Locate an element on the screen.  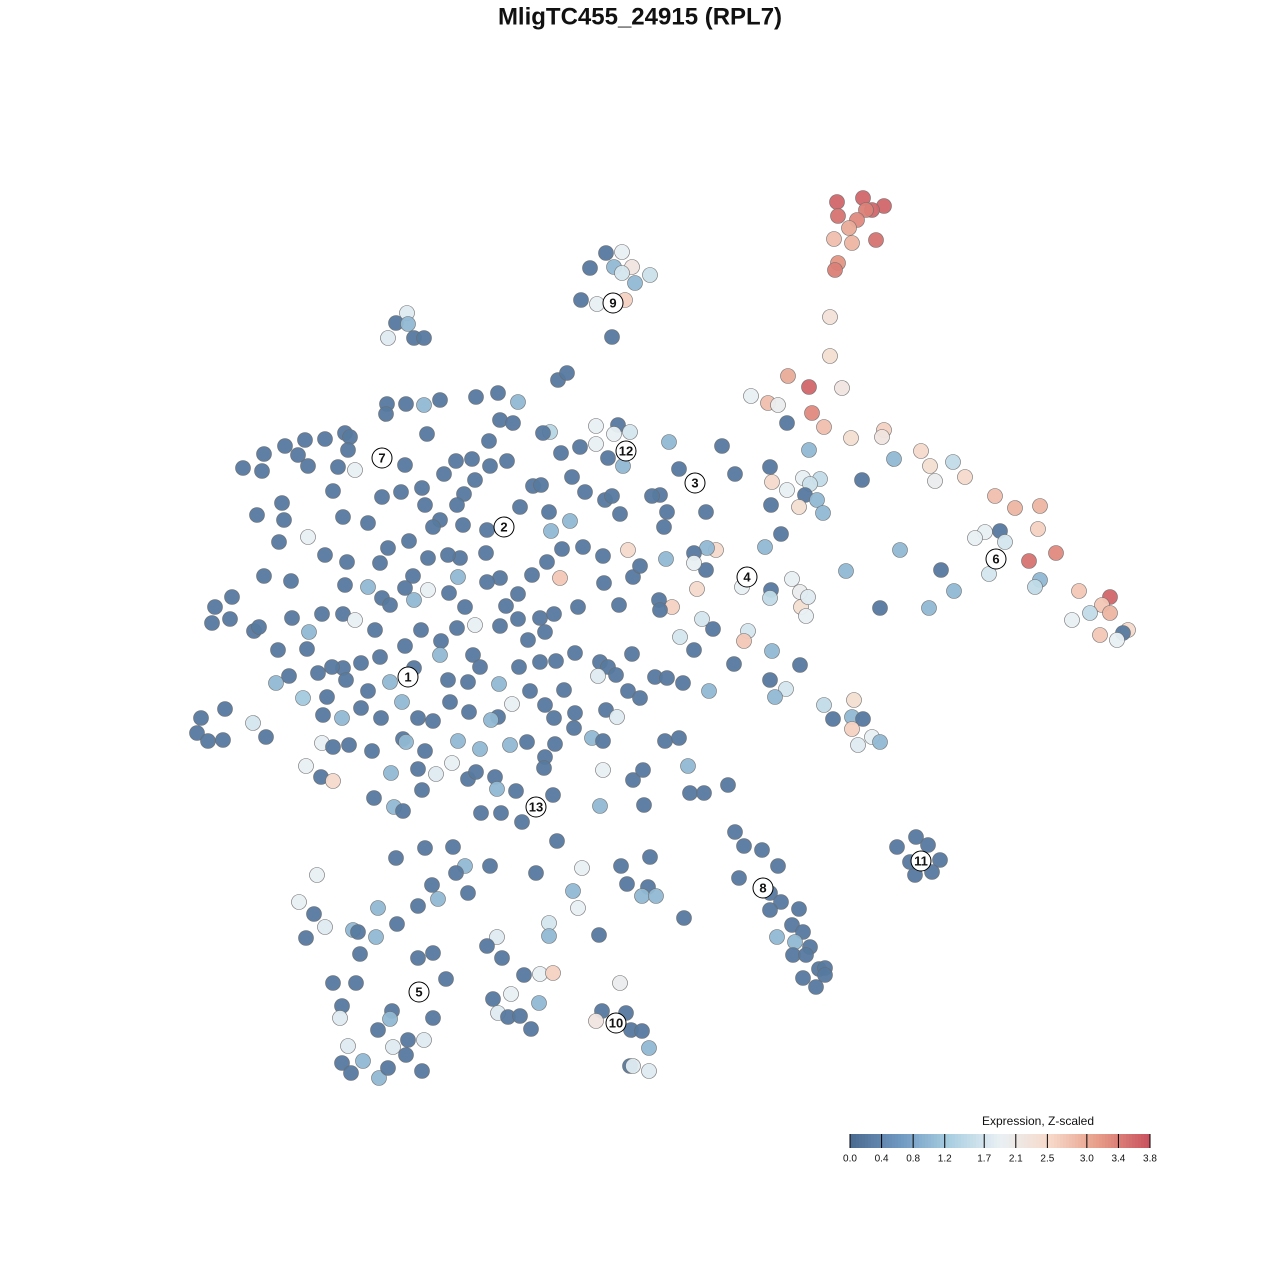
chart-title: MligTC455_24915 (RPL7) is located at coordinates (640, 16).